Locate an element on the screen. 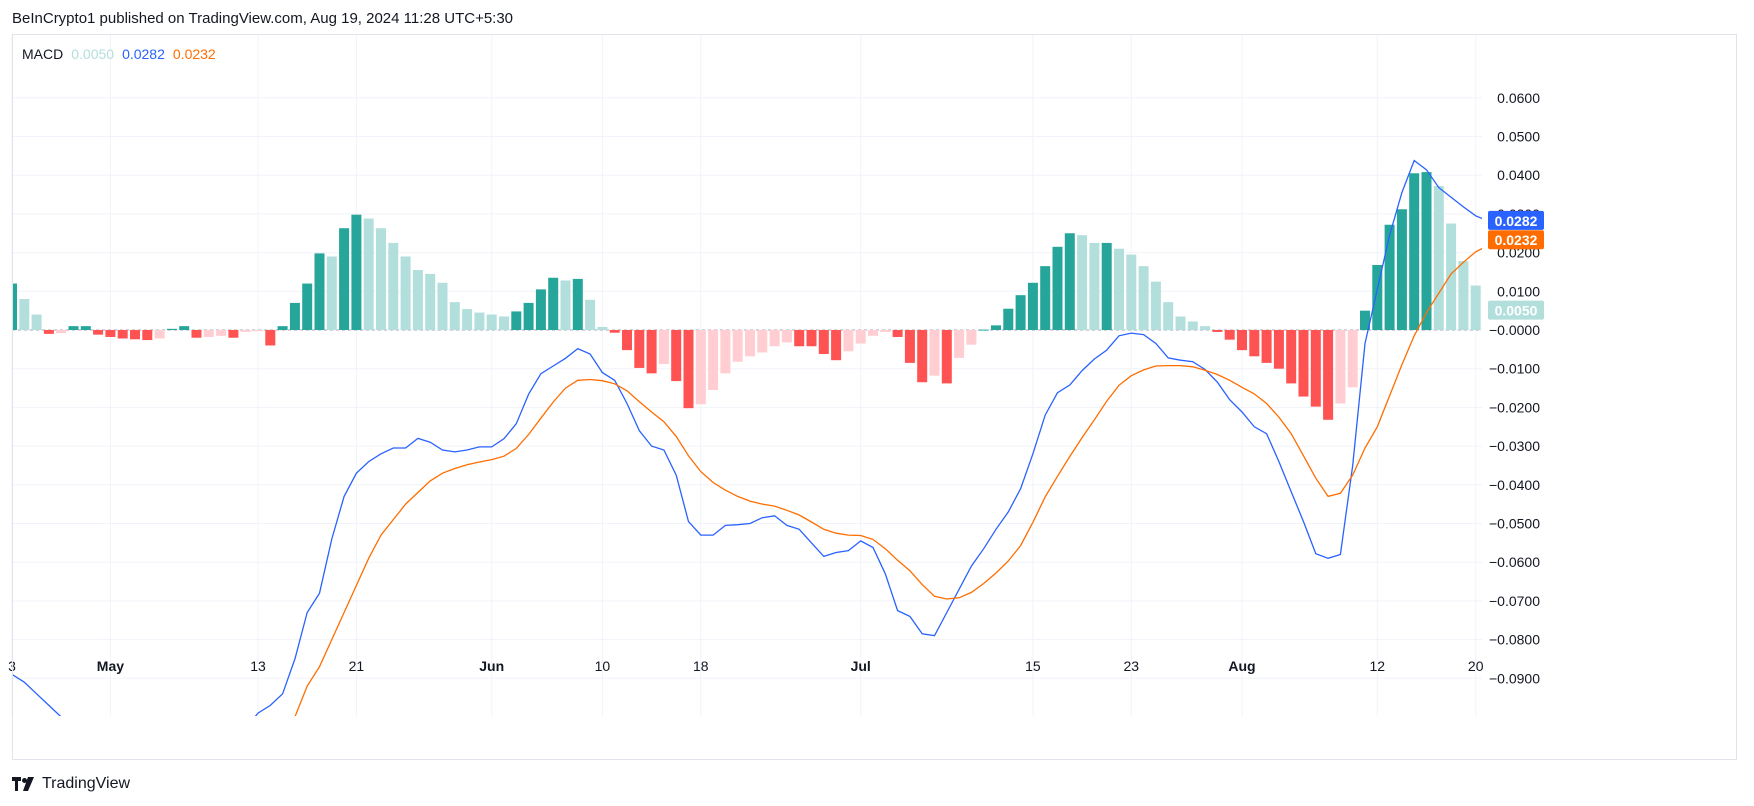 The image size is (1754, 806). time-axis: 3 May 13 21 Jun 10 18 Jul 15 23 Aug 12 20 is located at coordinates (746, 666).